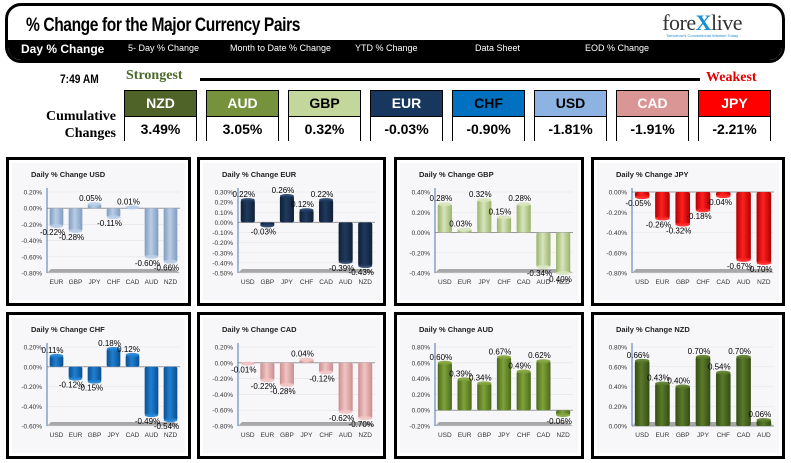 The height and width of the screenshot is (463, 791). I want to click on currency-name: GBP, so click(324, 104).